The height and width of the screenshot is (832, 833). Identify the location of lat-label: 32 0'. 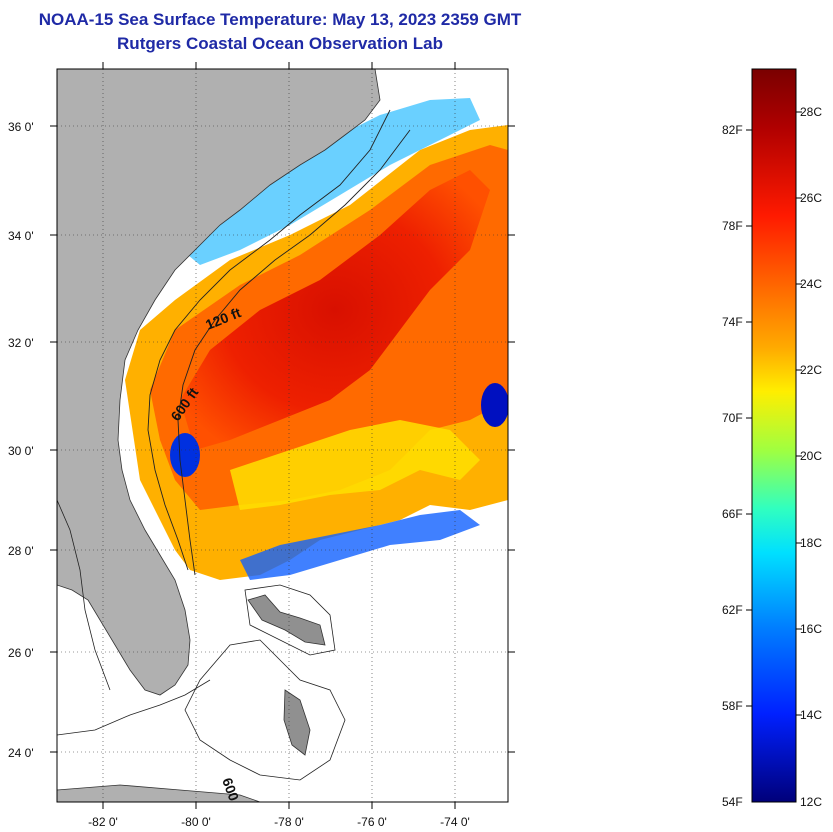
(21, 343).